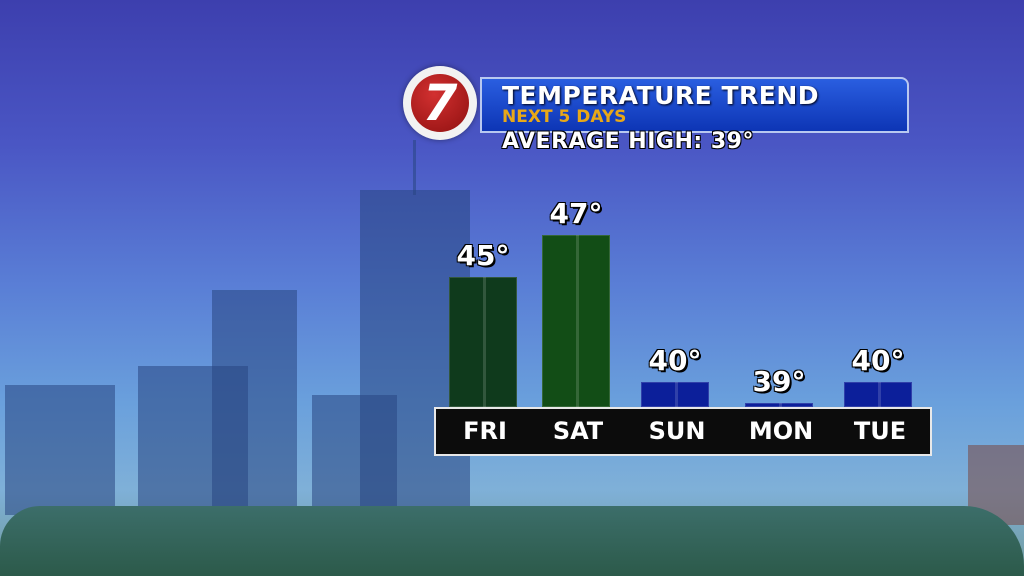  What do you see at coordinates (878, 394) in the screenshot?
I see `bar-tue` at bounding box center [878, 394].